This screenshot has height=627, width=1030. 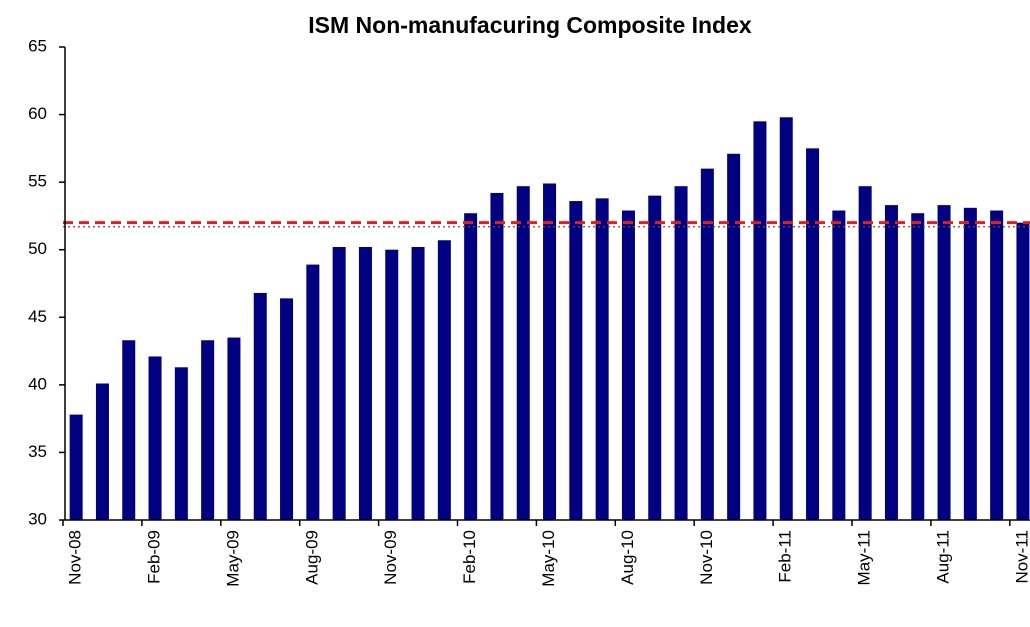 I want to click on x-tick-label: Nov-10, so click(x=706, y=557).